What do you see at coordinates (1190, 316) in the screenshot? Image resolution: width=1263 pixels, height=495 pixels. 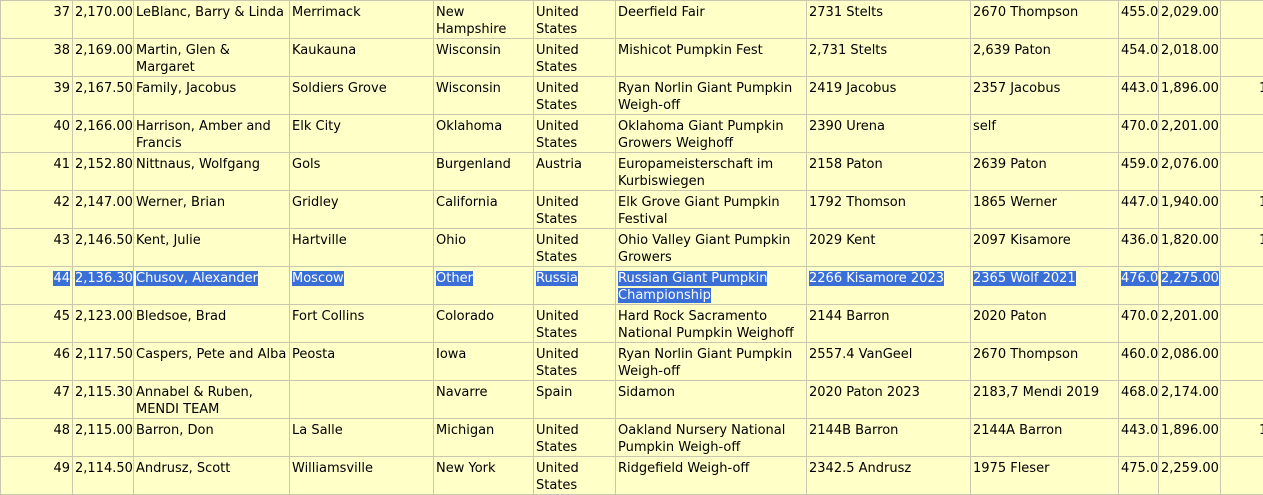 I see `cell-text: 2,201.00` at bounding box center [1190, 316].